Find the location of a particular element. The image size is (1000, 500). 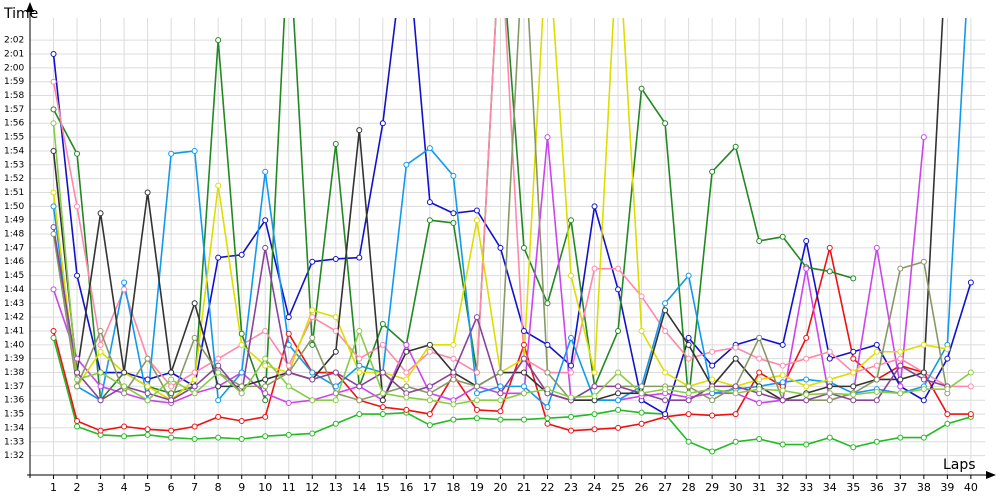

y-tick-label: 2:01 is located at coordinates (14, 55).